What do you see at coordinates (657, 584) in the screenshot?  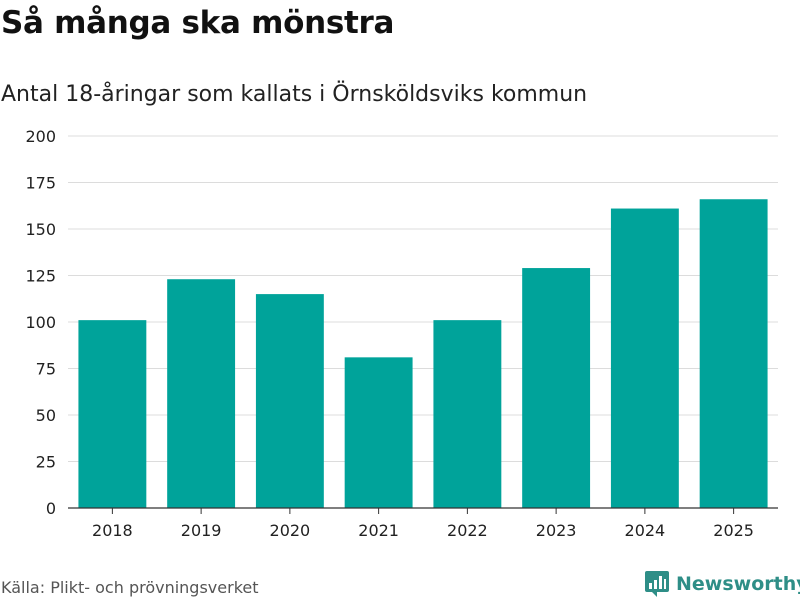 I see `bar-chart-icon` at bounding box center [657, 584].